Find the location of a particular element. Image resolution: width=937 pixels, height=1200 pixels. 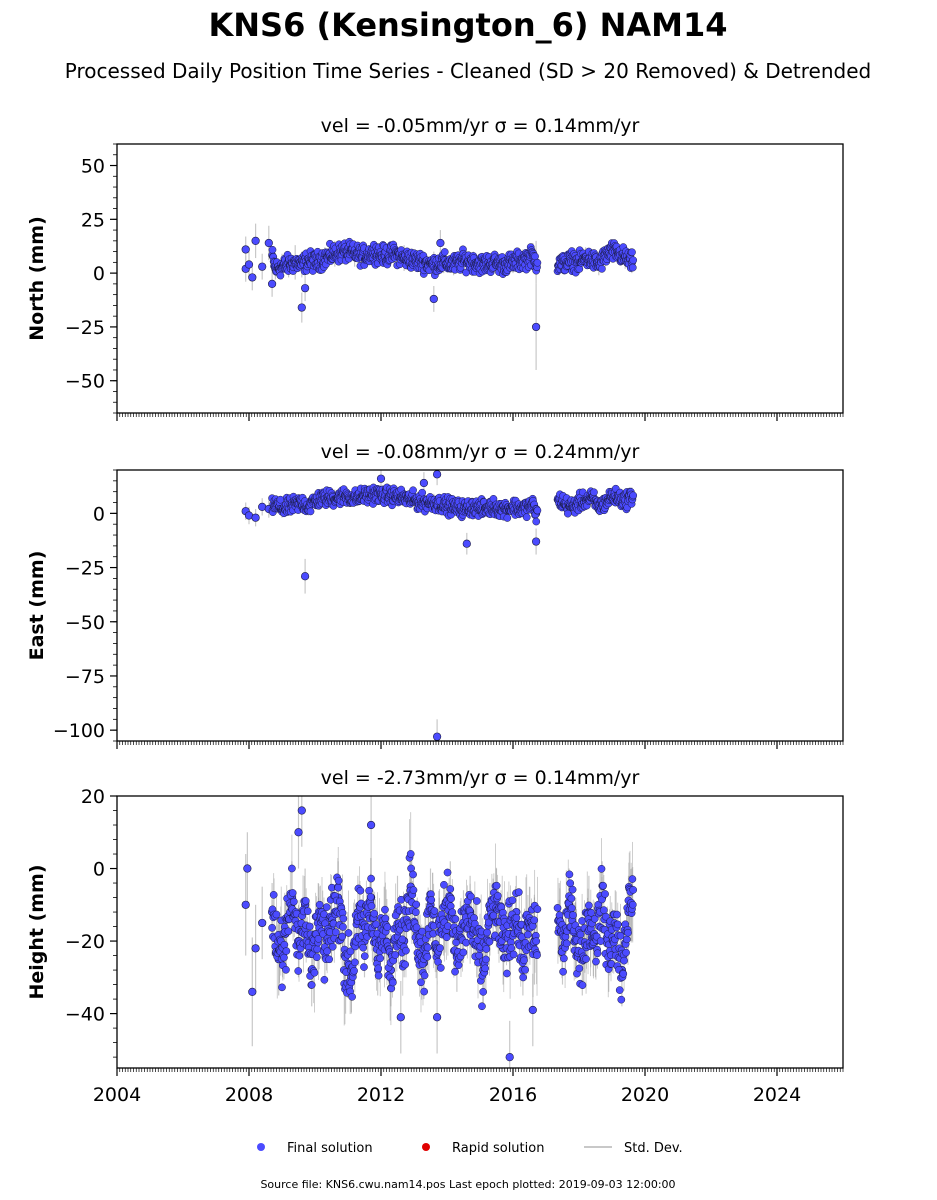

y-axis-label: North (mm) is located at coordinates (37, 278).